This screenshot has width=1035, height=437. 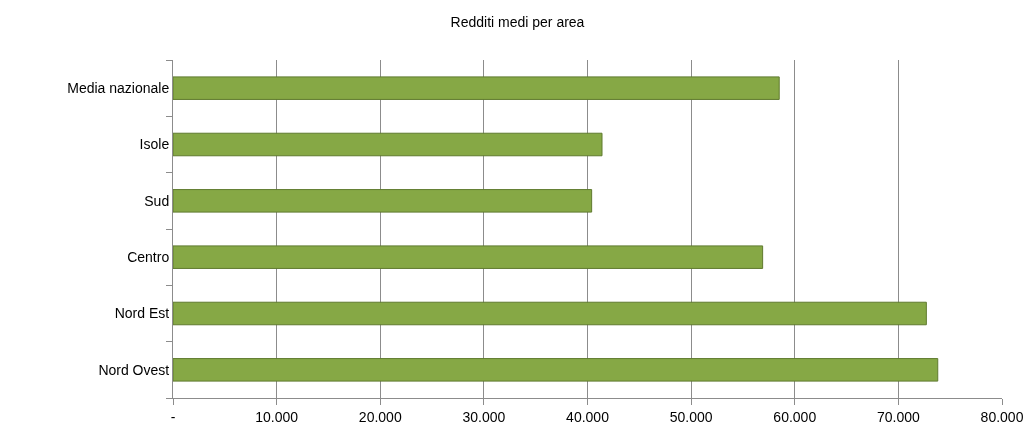 What do you see at coordinates (380, 416) in the screenshot?
I see `x-tick-label: 20.000` at bounding box center [380, 416].